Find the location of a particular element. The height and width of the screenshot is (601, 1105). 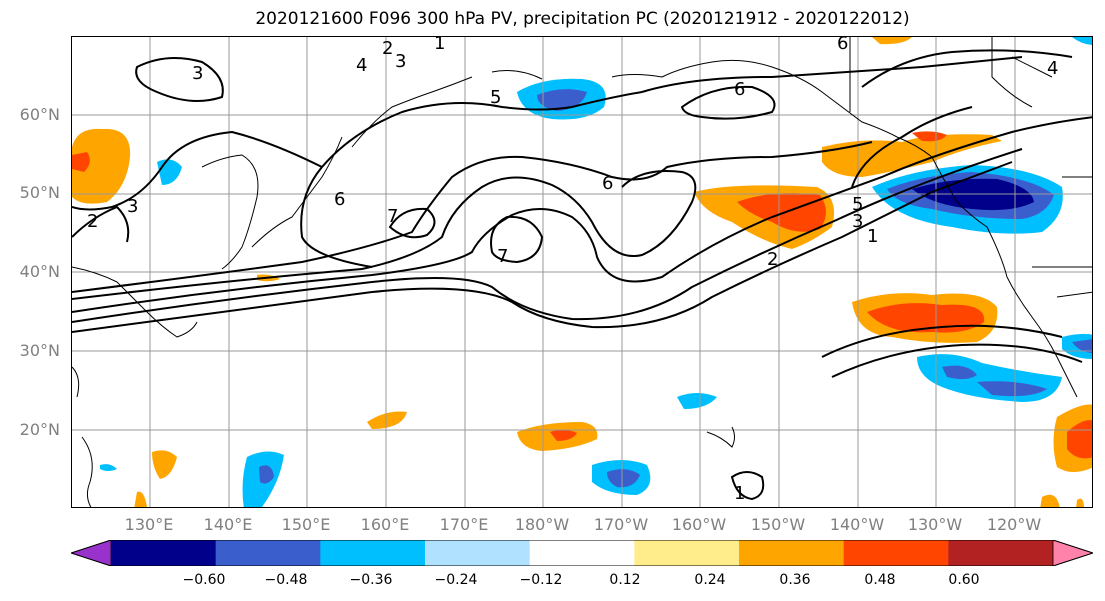

colorbar-extend-min is located at coordinates (90, 553).